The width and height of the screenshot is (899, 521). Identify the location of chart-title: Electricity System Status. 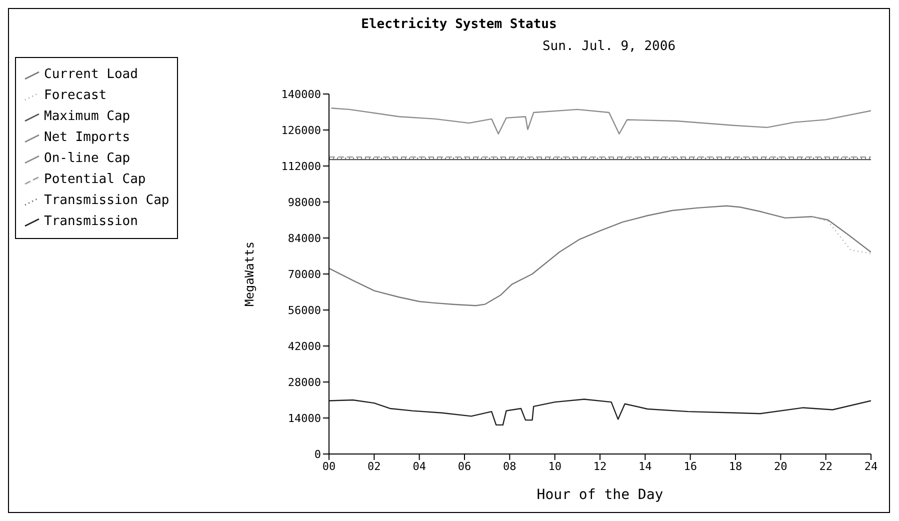
(459, 24).